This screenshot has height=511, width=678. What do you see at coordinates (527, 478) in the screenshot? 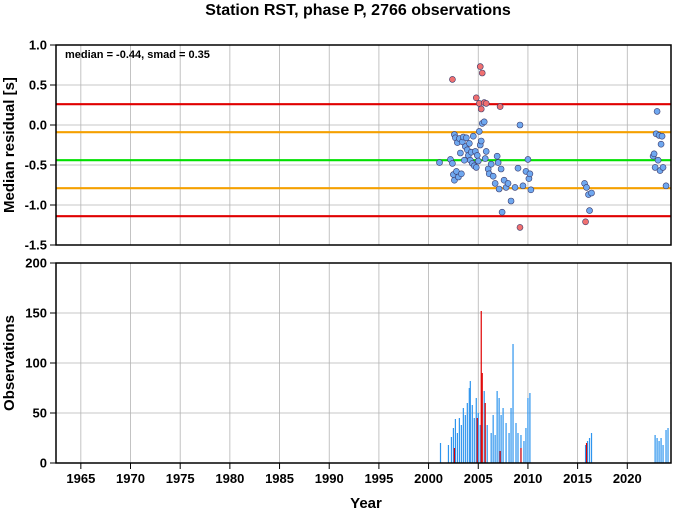
I see `x-tick-label: 2010` at bounding box center [527, 478].